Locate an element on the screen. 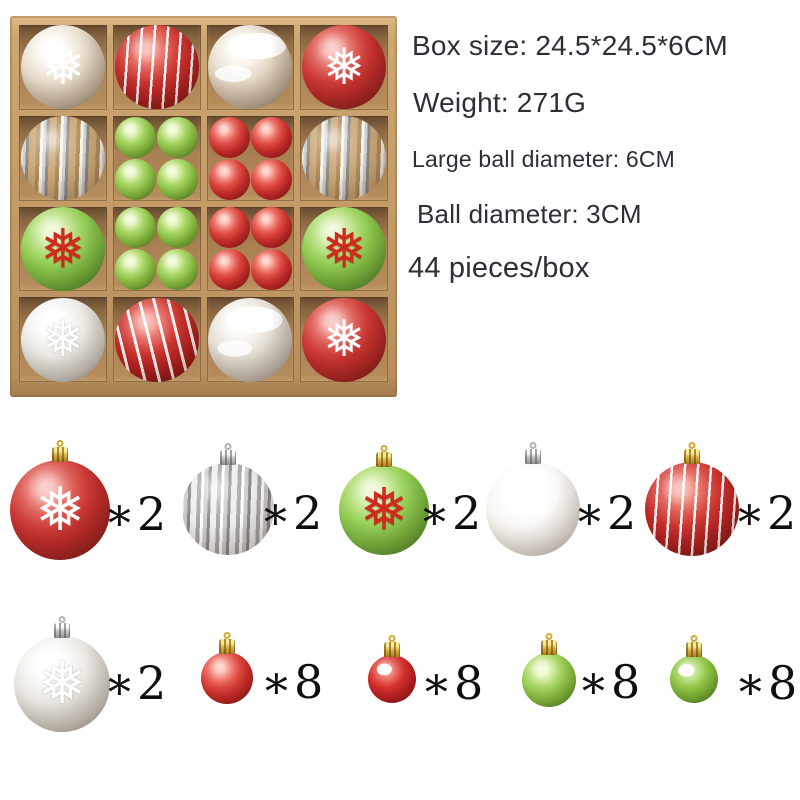  ornament-white-pearl is located at coordinates (533, 502).